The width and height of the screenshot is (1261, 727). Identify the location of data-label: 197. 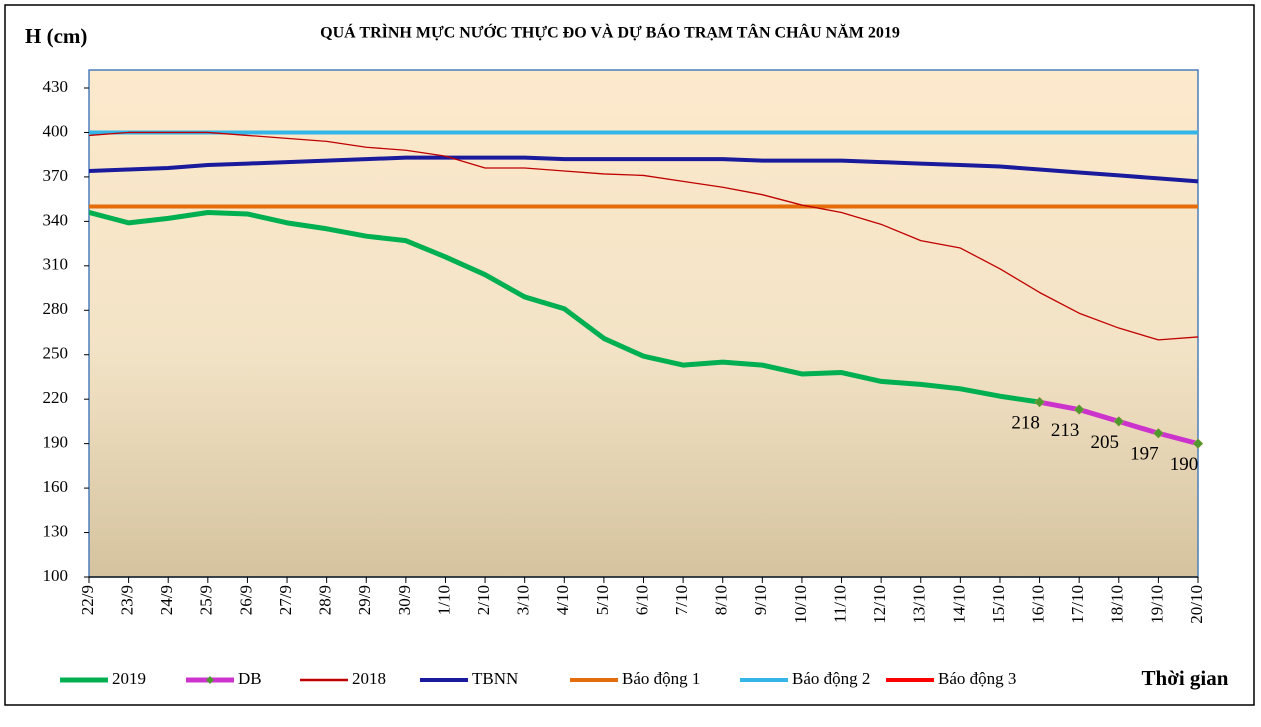
(1144, 454).